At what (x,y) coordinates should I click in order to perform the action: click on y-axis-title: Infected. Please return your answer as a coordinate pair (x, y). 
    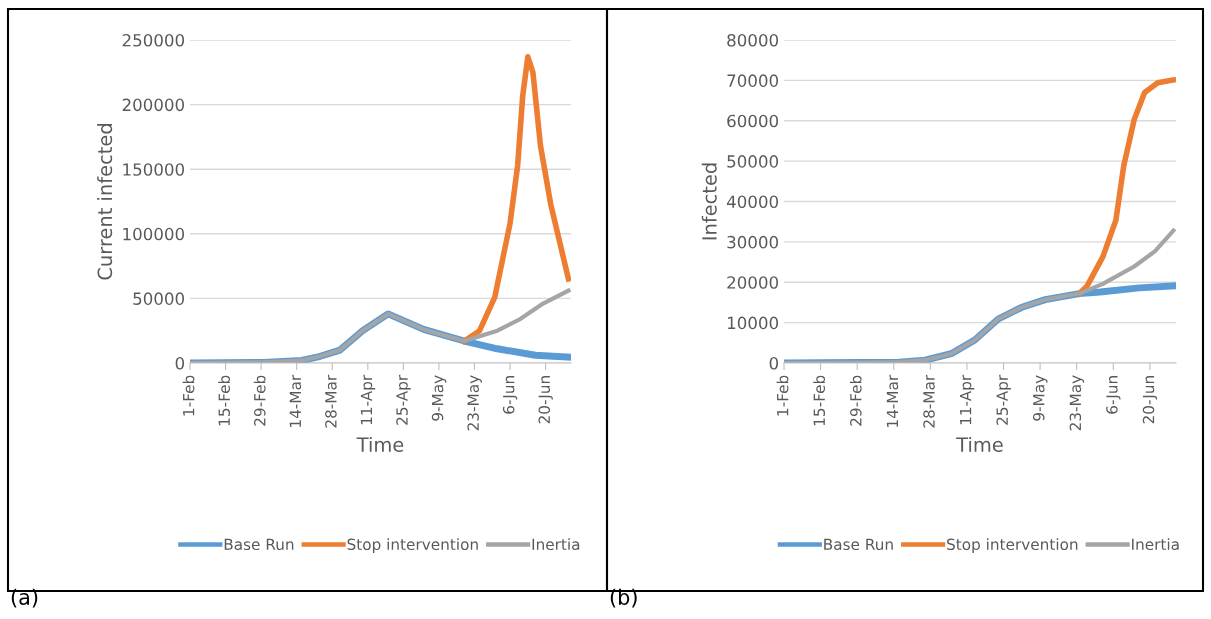
    Looking at the image, I should click on (709, 201).